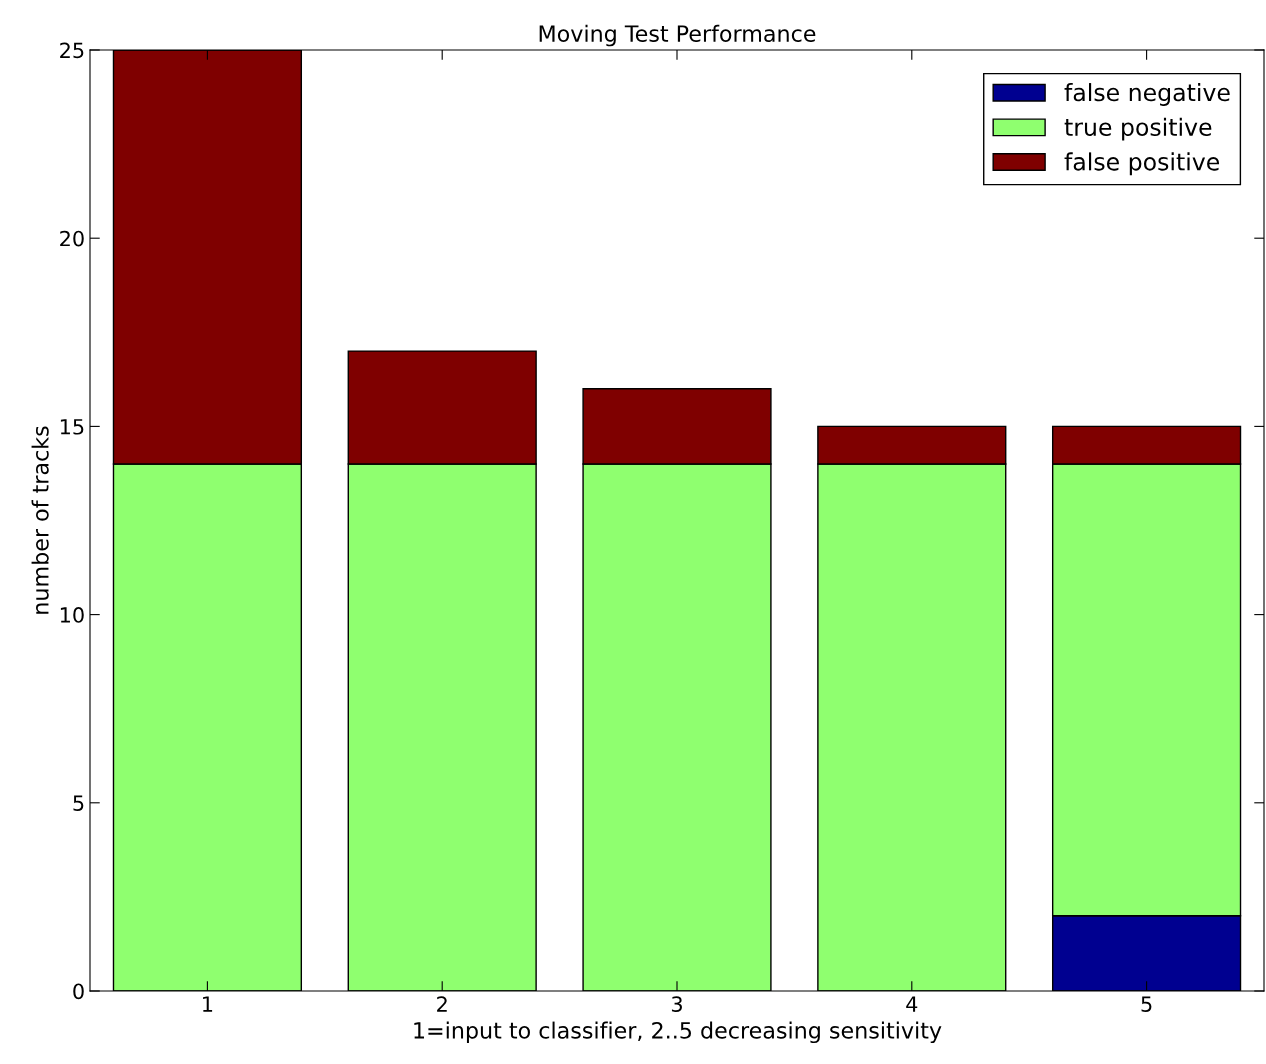 Image resolution: width=1266 pixels, height=1064 pixels. Describe the element at coordinates (72, 50) in the screenshot. I see `y-tick-label: 25` at that location.